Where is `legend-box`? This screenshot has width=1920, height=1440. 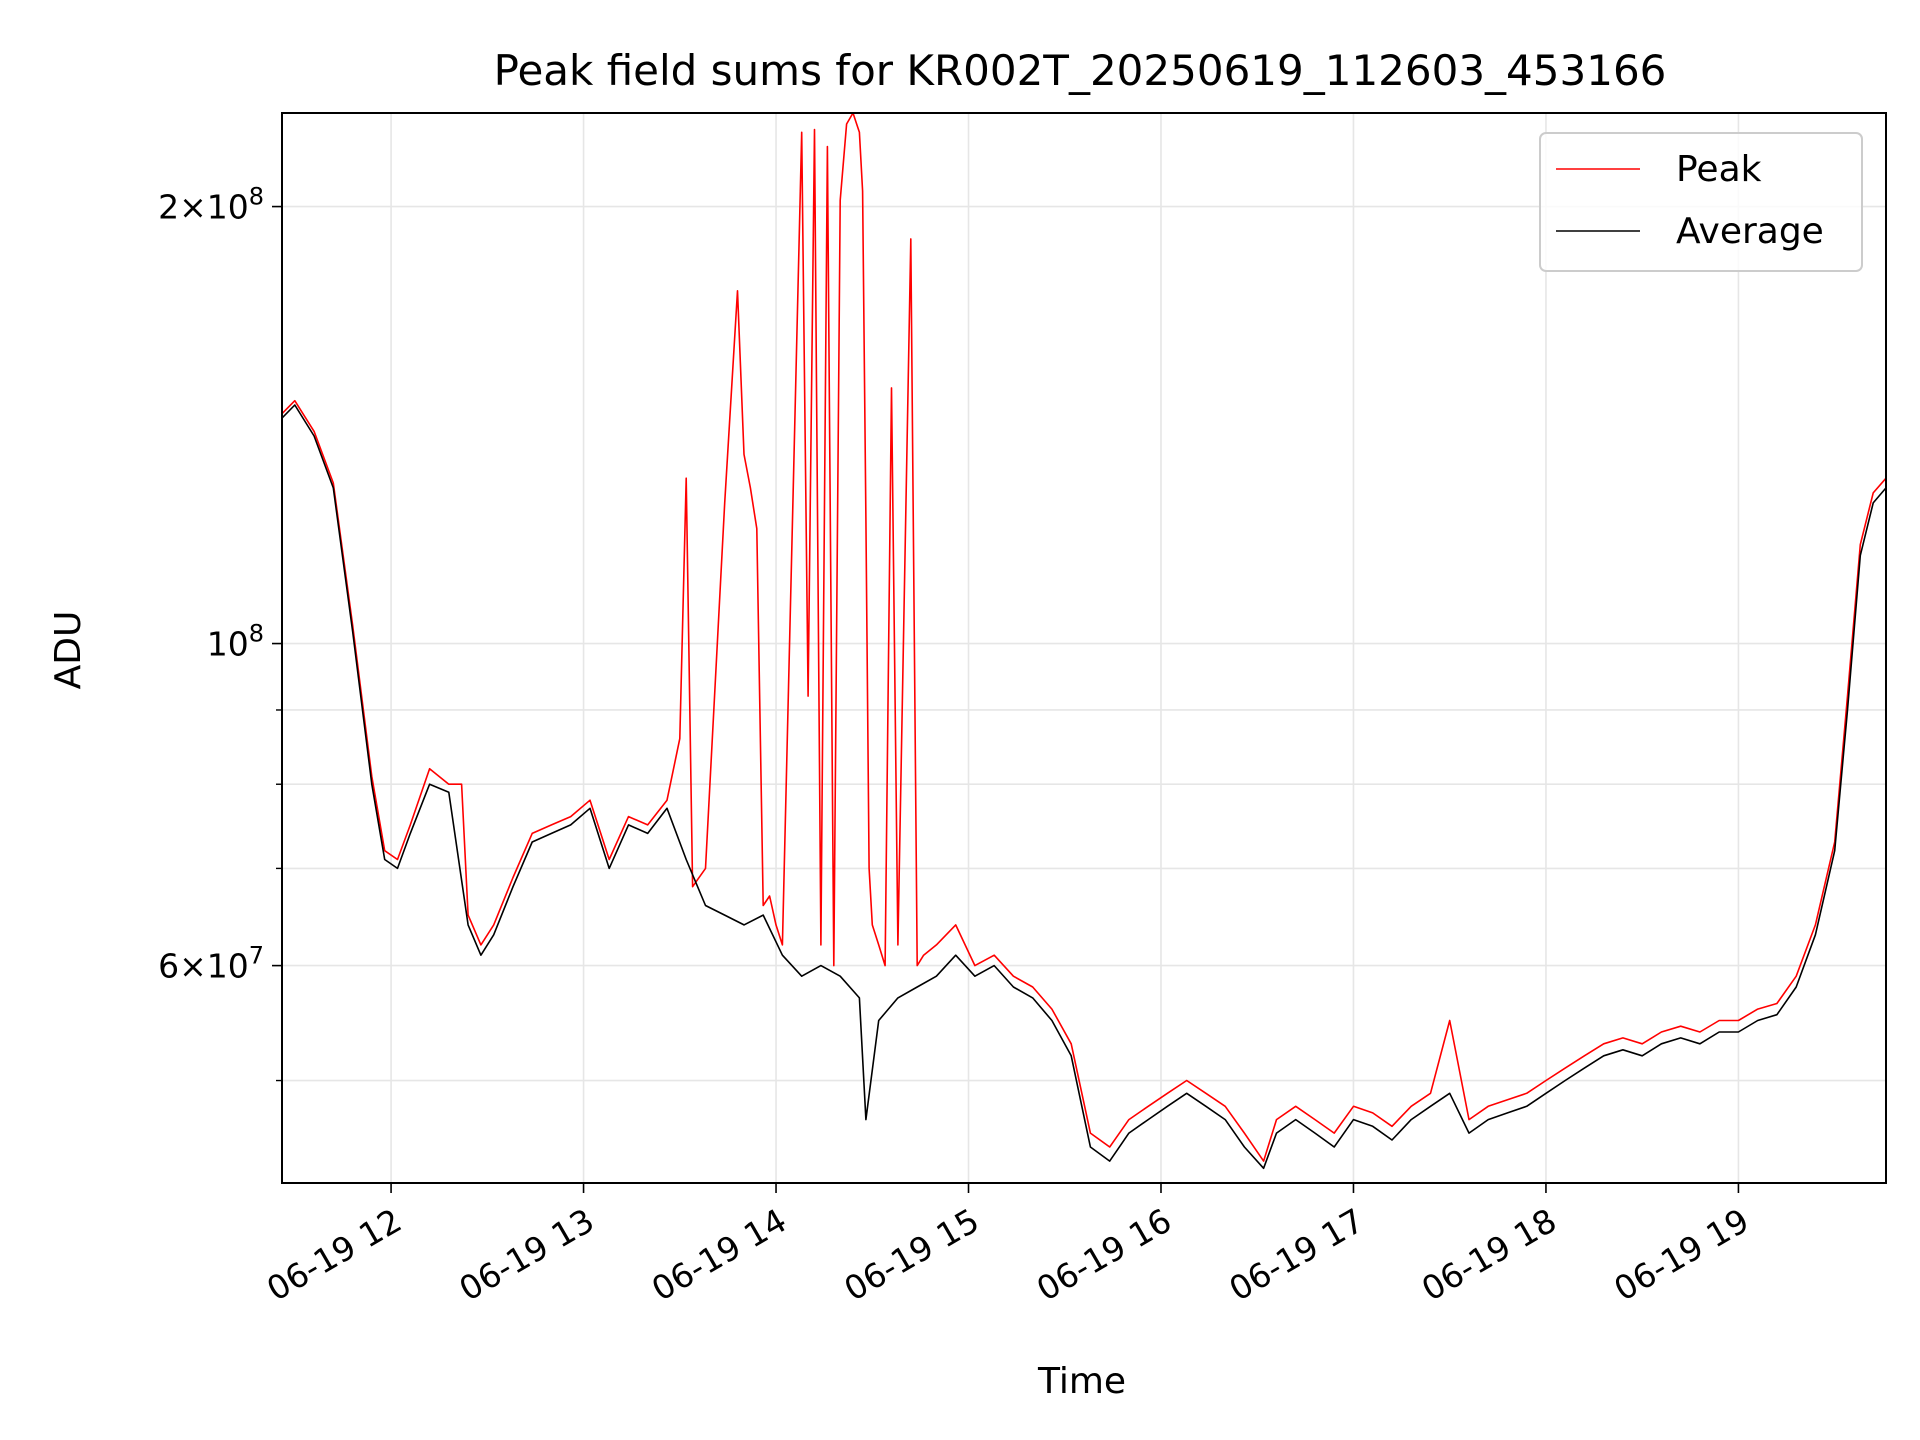 legend-box is located at coordinates (1701, 202).